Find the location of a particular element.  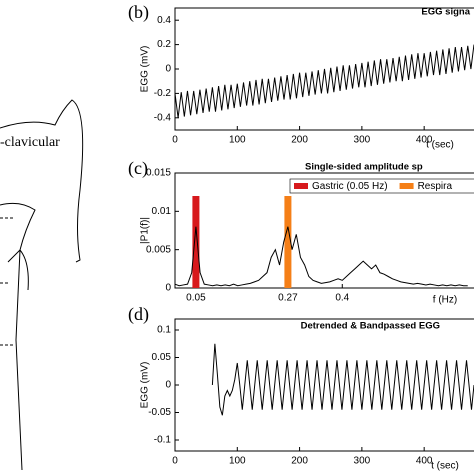

y-tick-label: -0.4 is located at coordinates (163, 117).